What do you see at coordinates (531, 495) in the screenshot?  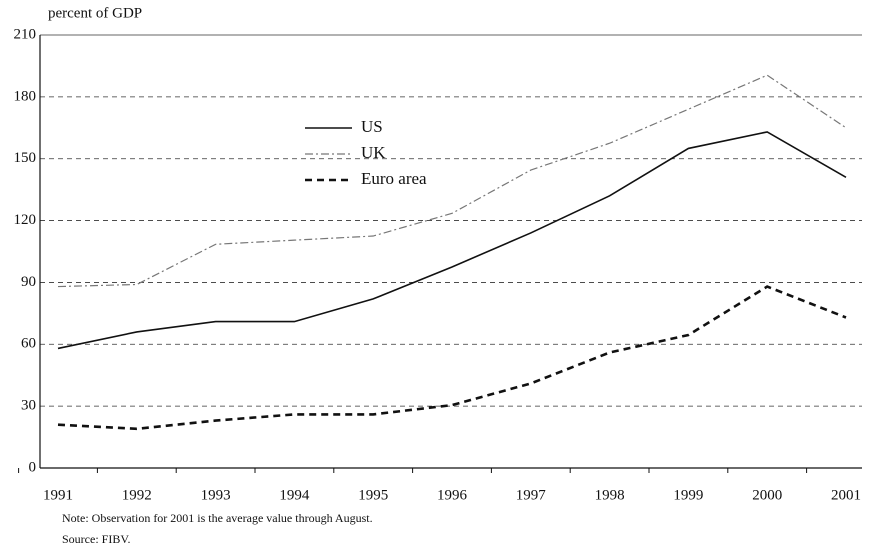 I see `x-tick-label: 1997` at bounding box center [531, 495].